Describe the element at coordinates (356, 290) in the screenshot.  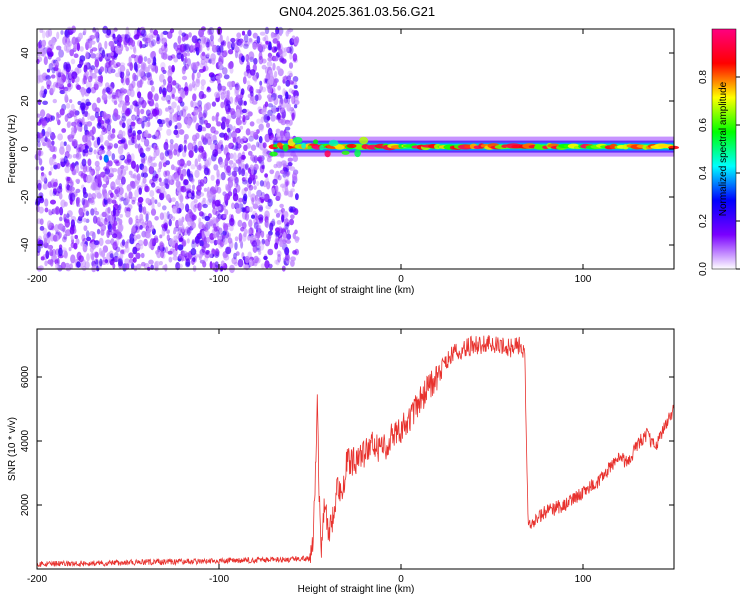
I see `spectrogram-x-label: Height of straight line (km)` at that location.